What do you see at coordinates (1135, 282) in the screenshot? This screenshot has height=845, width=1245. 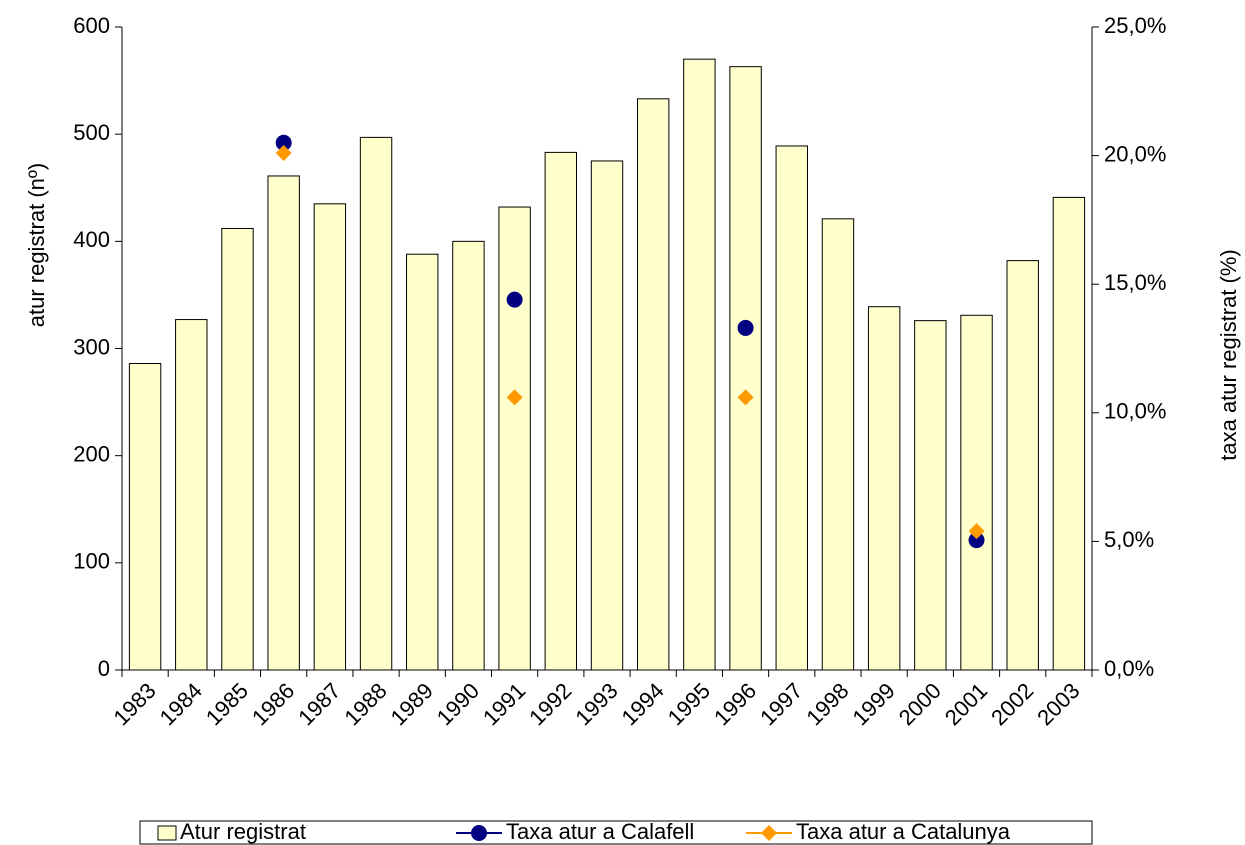 I see `y2-tick-label: 15,0%` at bounding box center [1135, 282].